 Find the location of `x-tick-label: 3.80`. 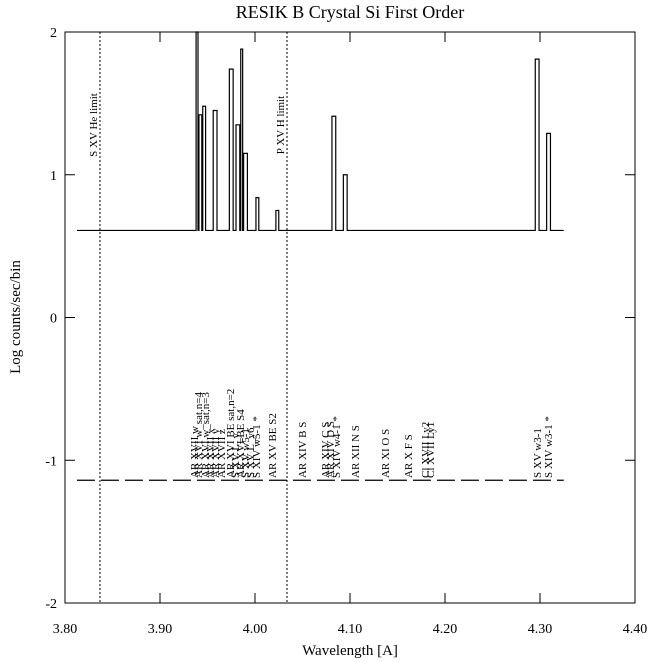

x-tick-label: 3.80 is located at coordinates (65, 629).